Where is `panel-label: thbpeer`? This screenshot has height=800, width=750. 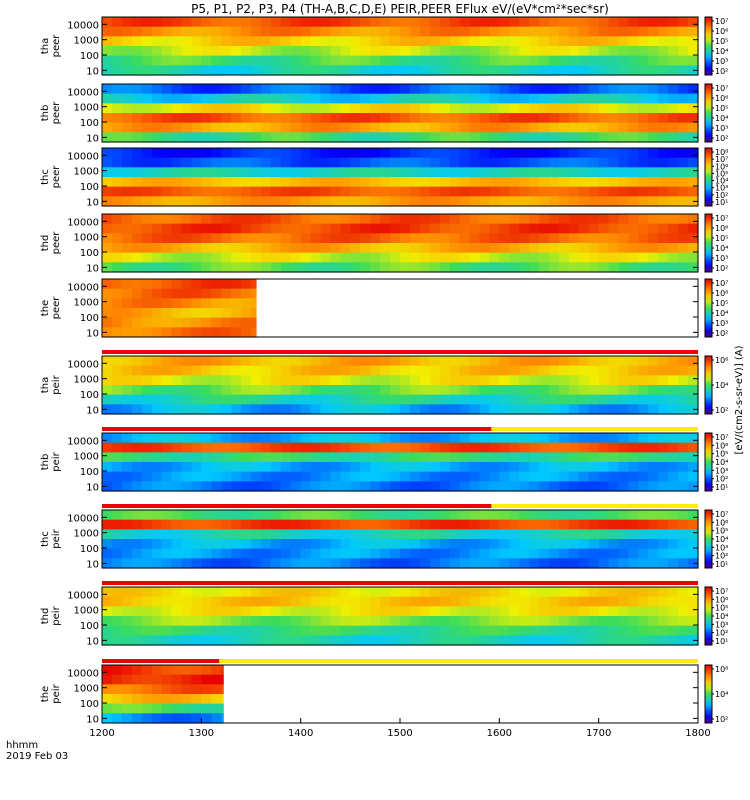 panel-label: thbpeer is located at coordinates (51, 113).